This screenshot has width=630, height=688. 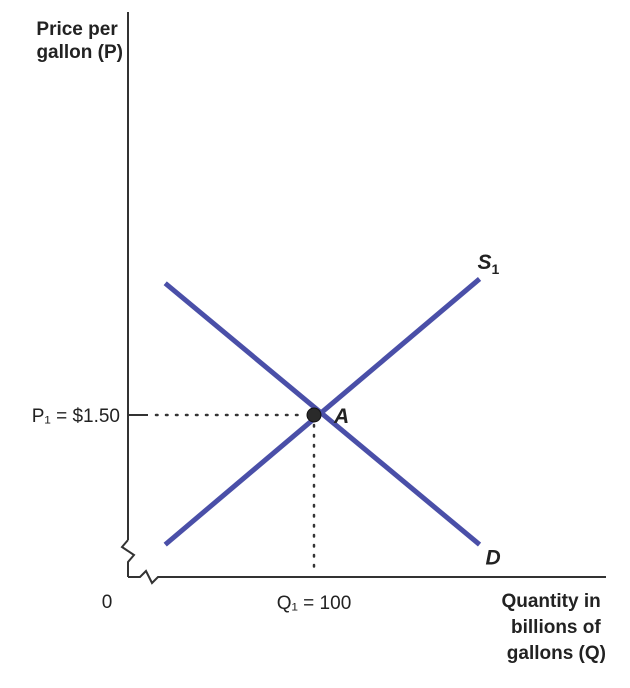 What do you see at coordinates (493, 558) in the screenshot?
I see `demand-curve-label: D` at bounding box center [493, 558].